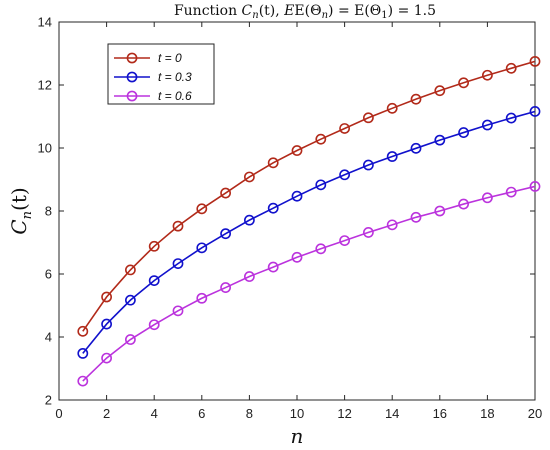  What do you see at coordinates (170, 58) in the screenshot?
I see `legend-label: t = 0` at bounding box center [170, 58].